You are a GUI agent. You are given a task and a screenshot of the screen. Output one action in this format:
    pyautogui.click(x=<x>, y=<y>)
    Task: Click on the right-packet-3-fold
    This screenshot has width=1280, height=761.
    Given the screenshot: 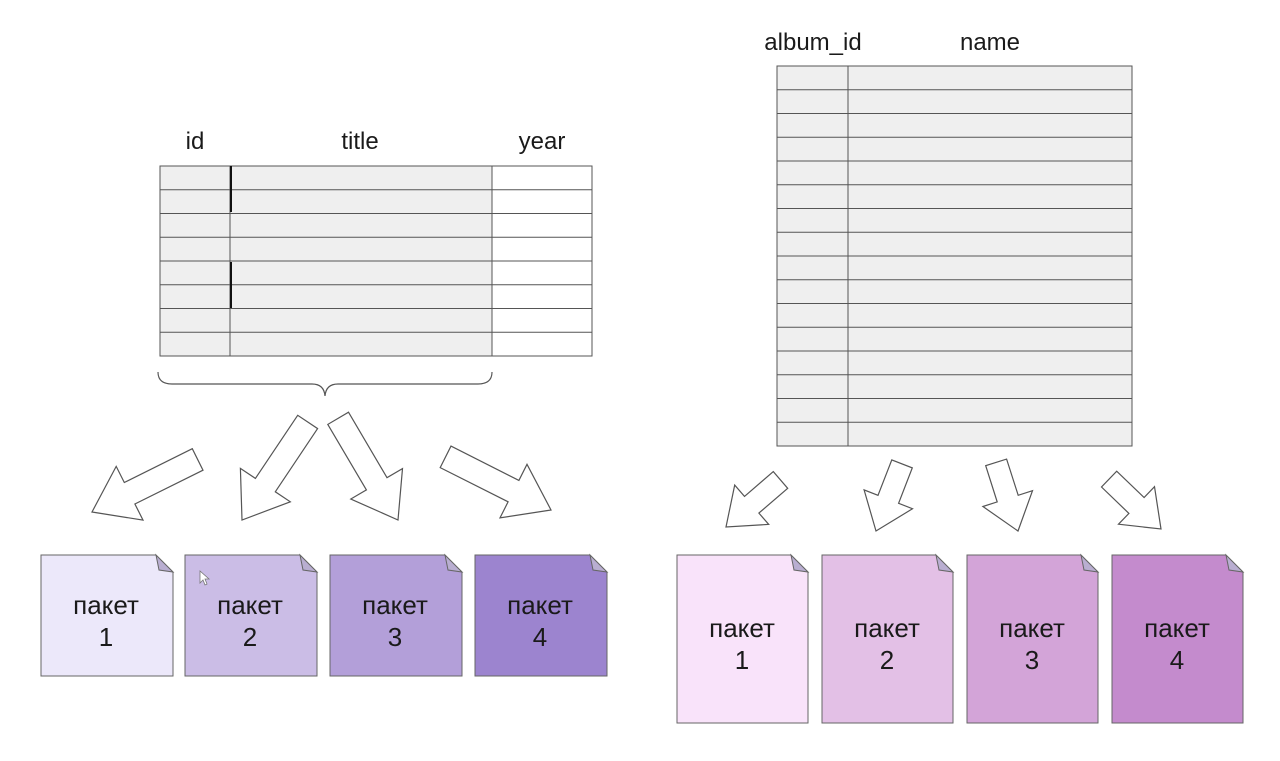 What is the action you would take?
    pyautogui.click(x=1090, y=563)
    